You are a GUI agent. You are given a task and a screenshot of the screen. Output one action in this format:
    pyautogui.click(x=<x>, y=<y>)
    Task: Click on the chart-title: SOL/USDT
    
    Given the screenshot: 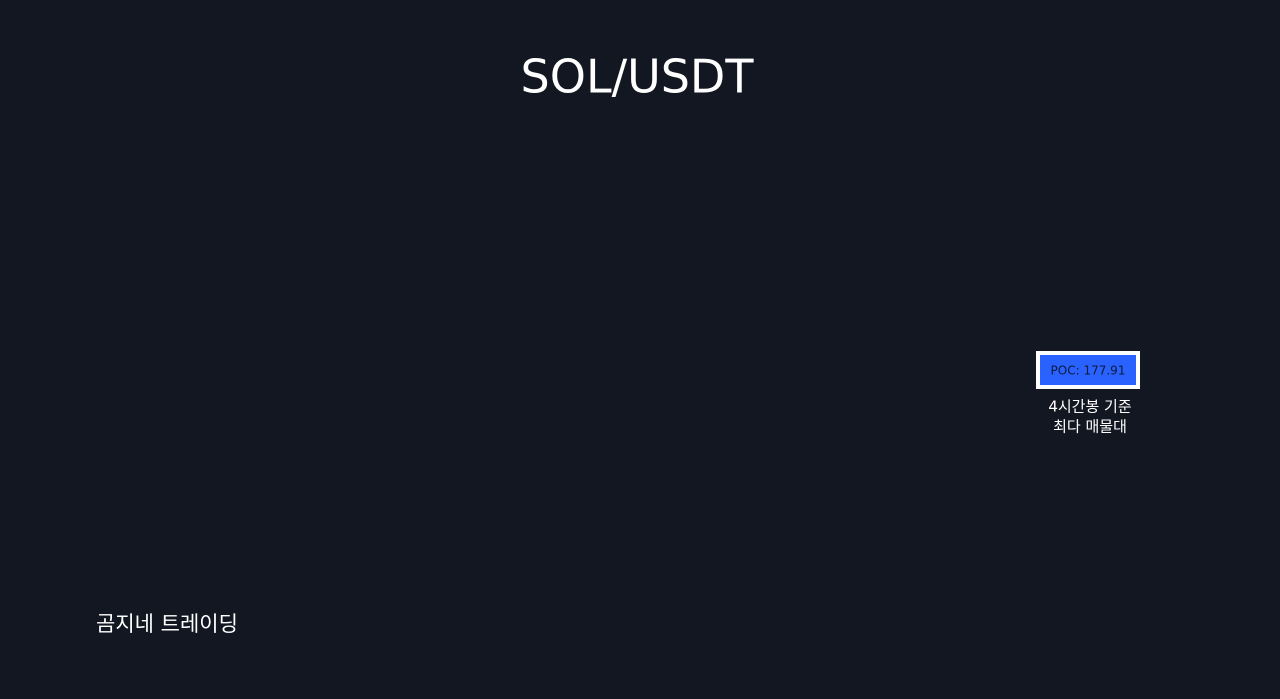 What is the action you would take?
    pyautogui.click(x=638, y=77)
    